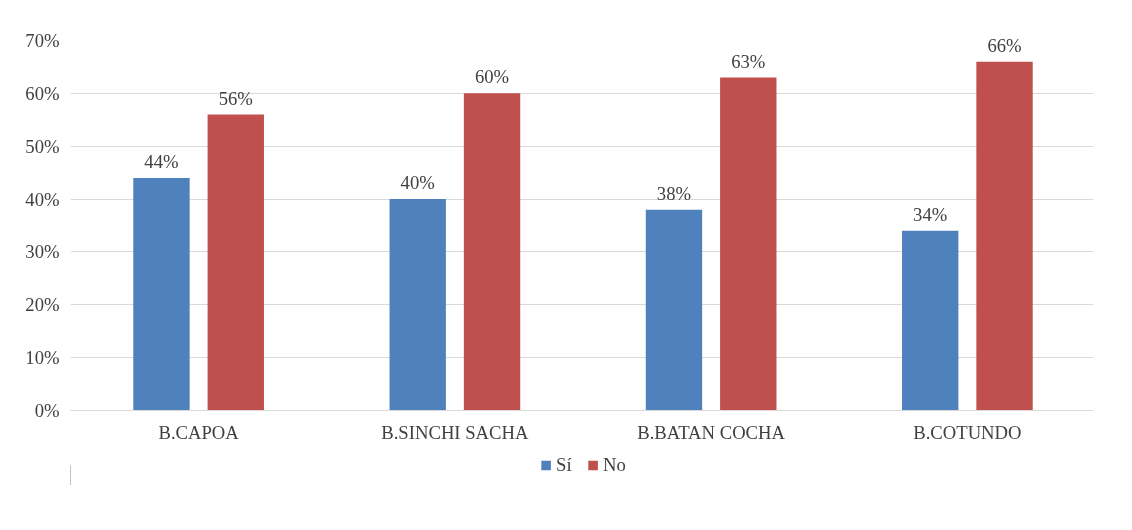 This screenshot has height=530, width=1132. I want to click on data-label: 60%, so click(492, 77).